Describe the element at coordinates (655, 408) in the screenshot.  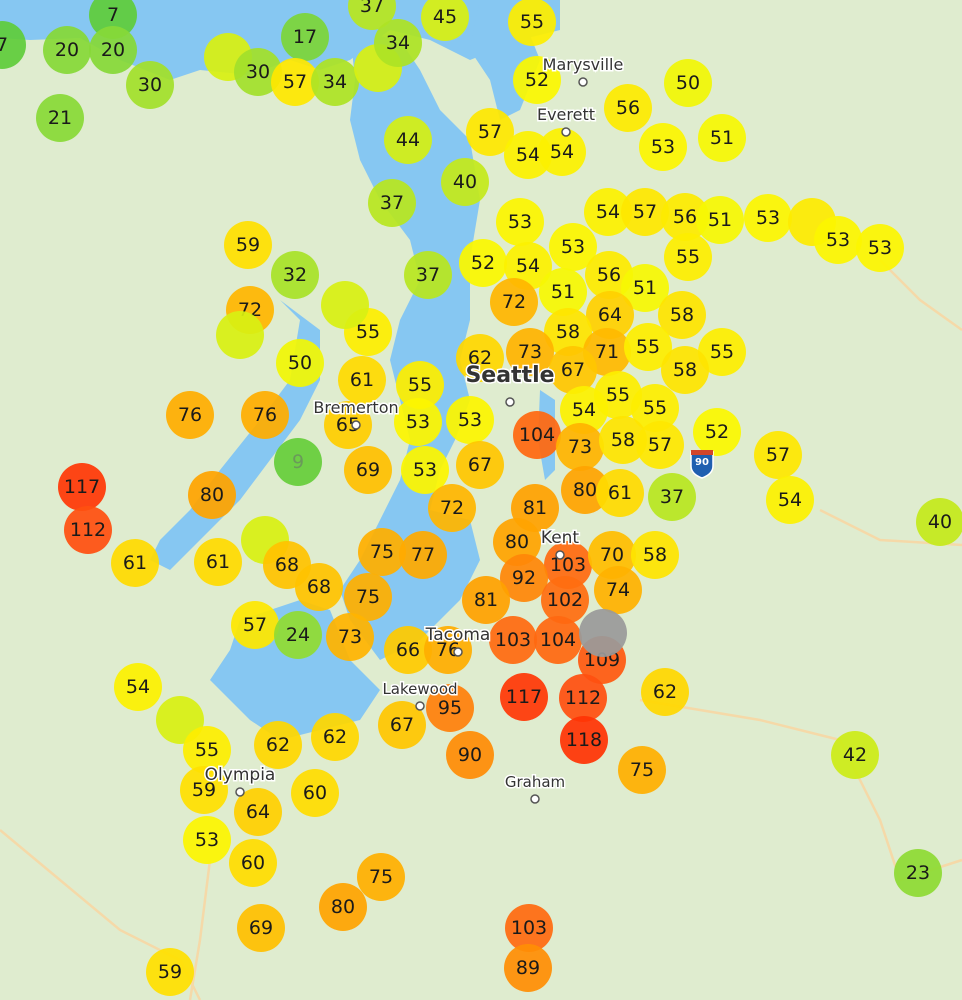
I see `aqi-sensor-marker: 55` at that location.